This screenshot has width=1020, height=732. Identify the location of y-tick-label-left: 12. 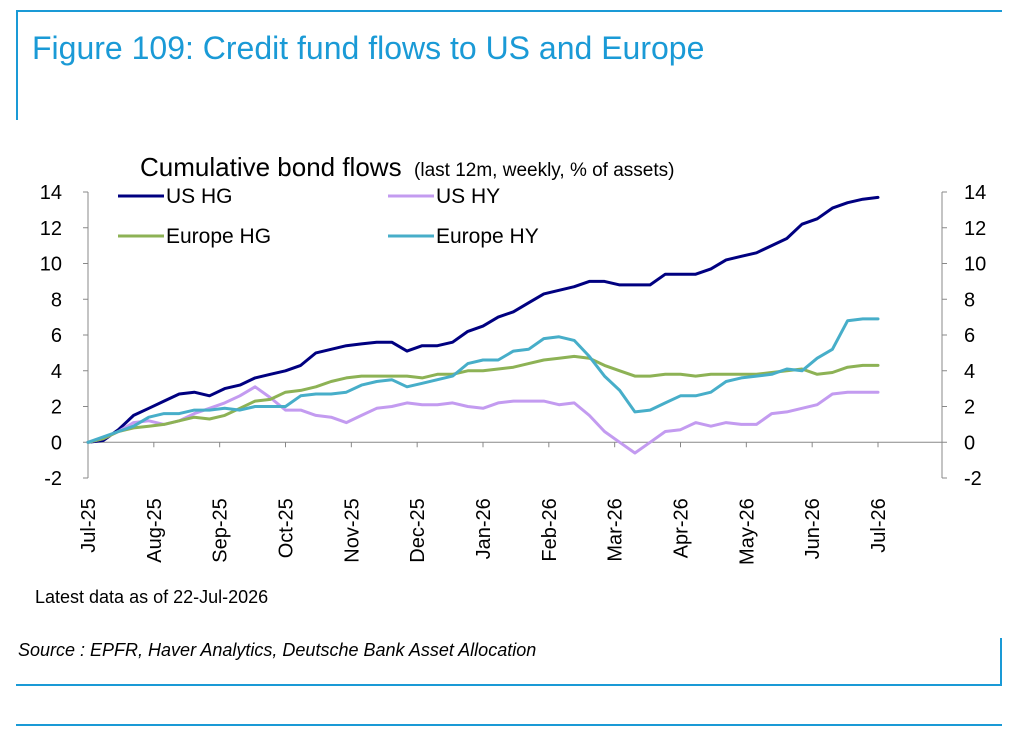
(51, 229).